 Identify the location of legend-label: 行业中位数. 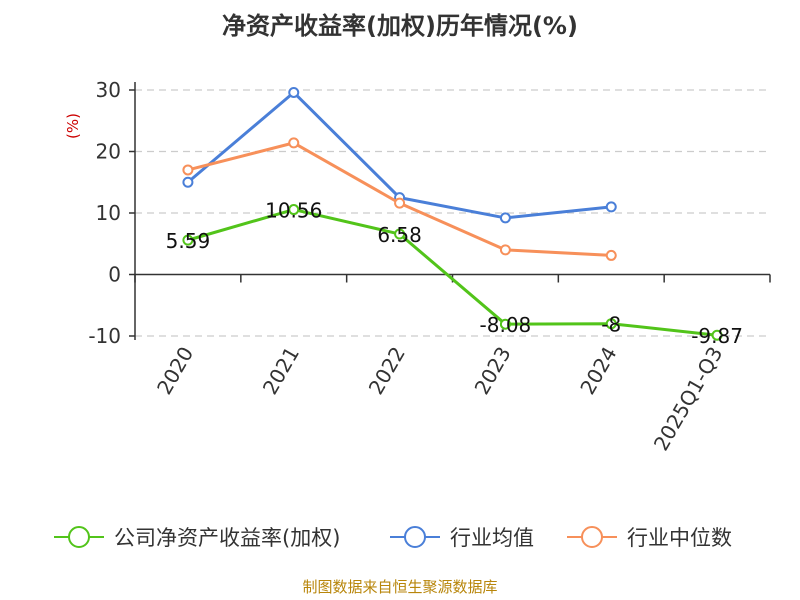
(679, 538).